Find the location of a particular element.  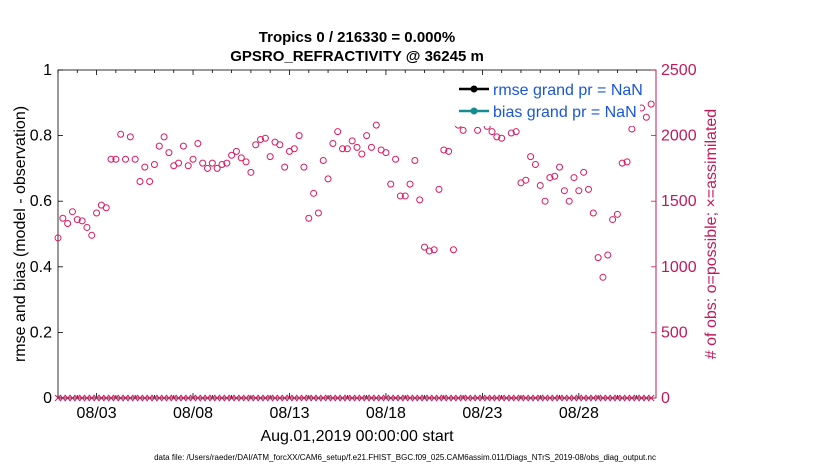

y-right-tick-label: 2000 is located at coordinates (679, 136).